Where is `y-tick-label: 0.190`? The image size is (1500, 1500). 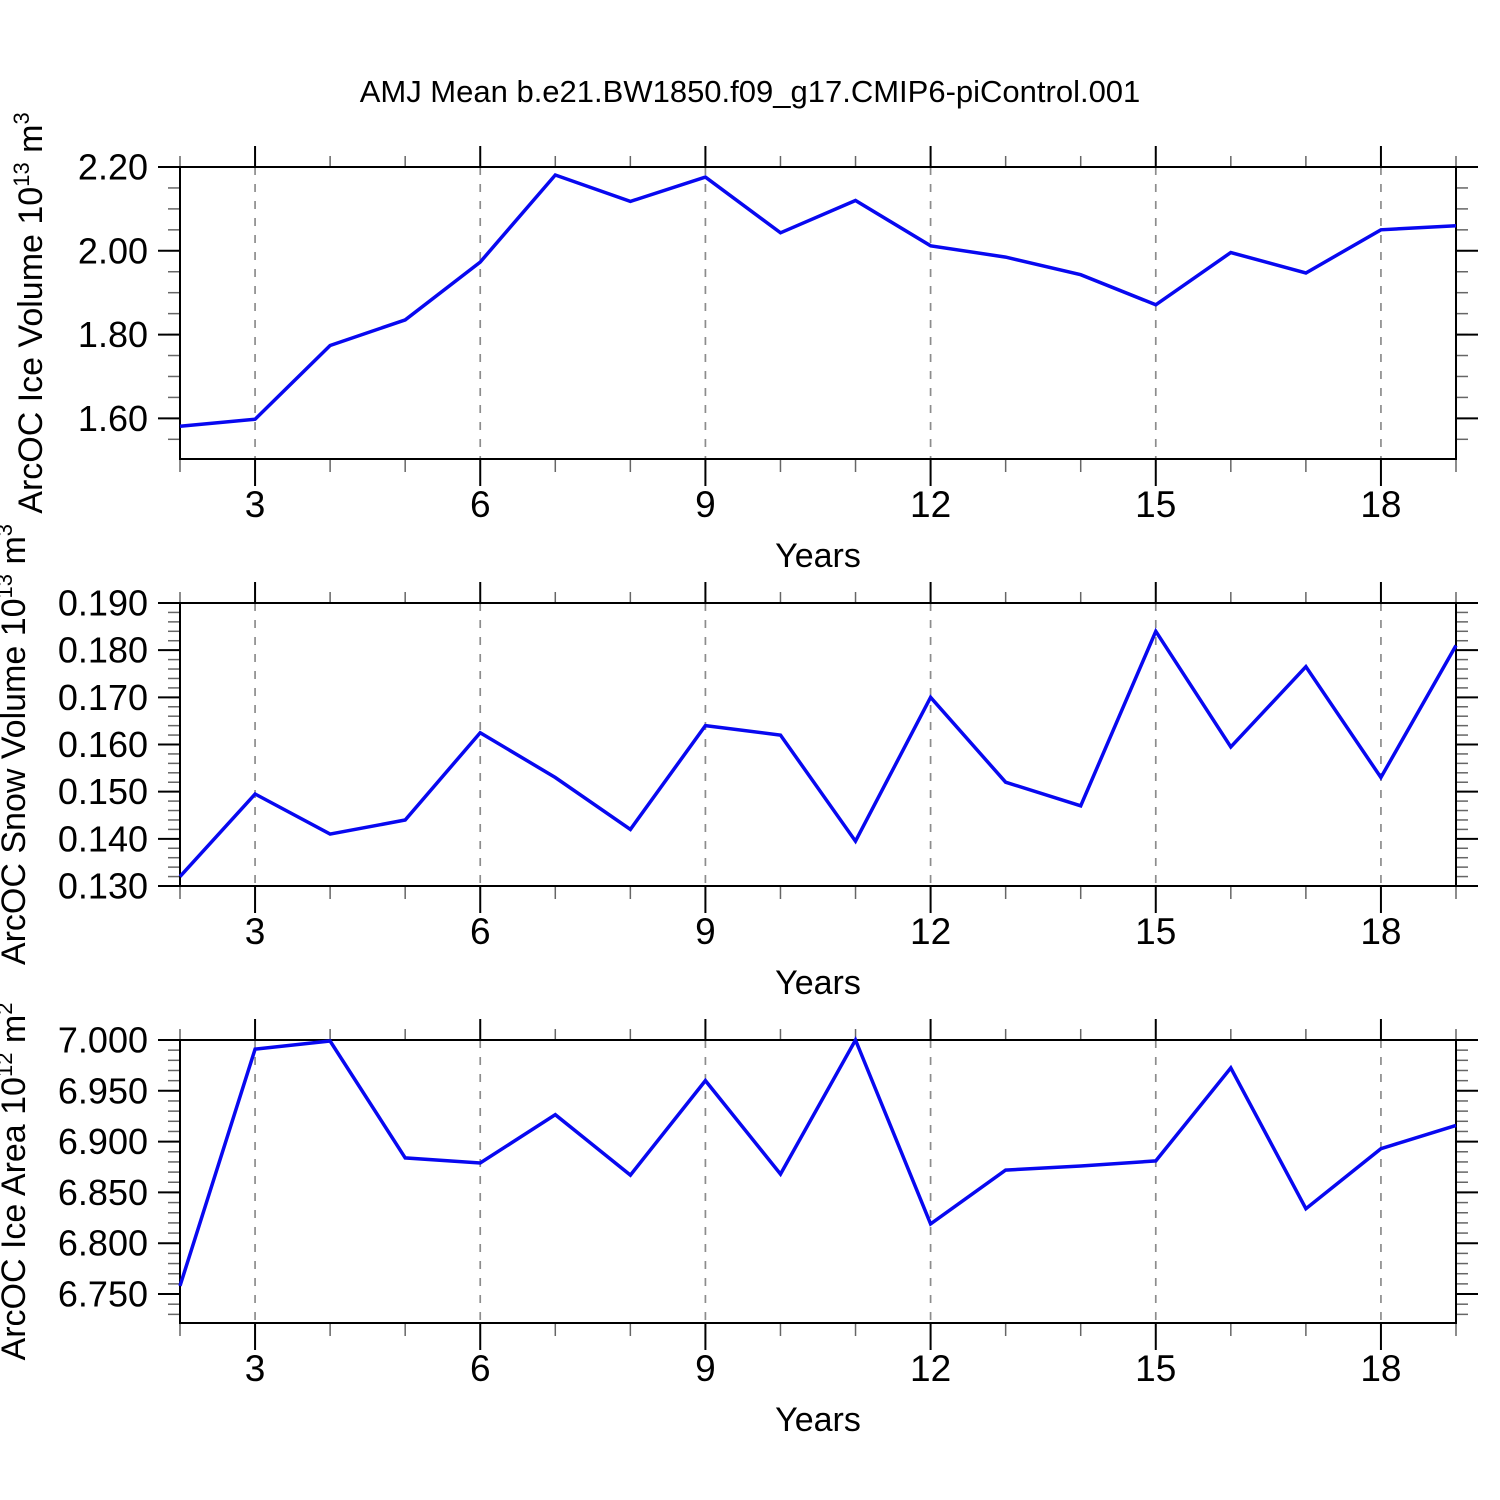 y-tick-label: 0.190 is located at coordinates (103, 603).